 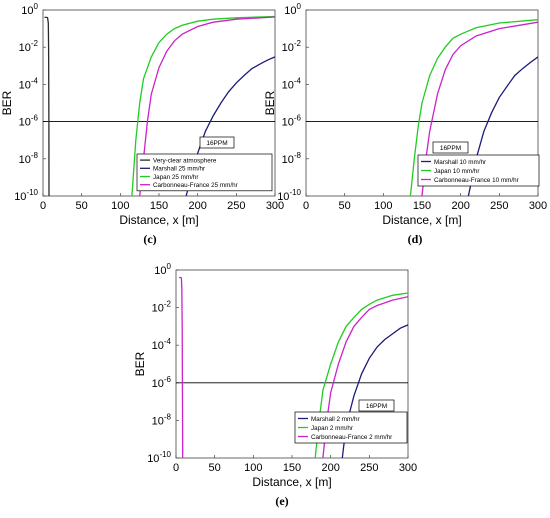 I want to click on legend-label: Marshall 2 mm/hr, so click(x=335, y=419).